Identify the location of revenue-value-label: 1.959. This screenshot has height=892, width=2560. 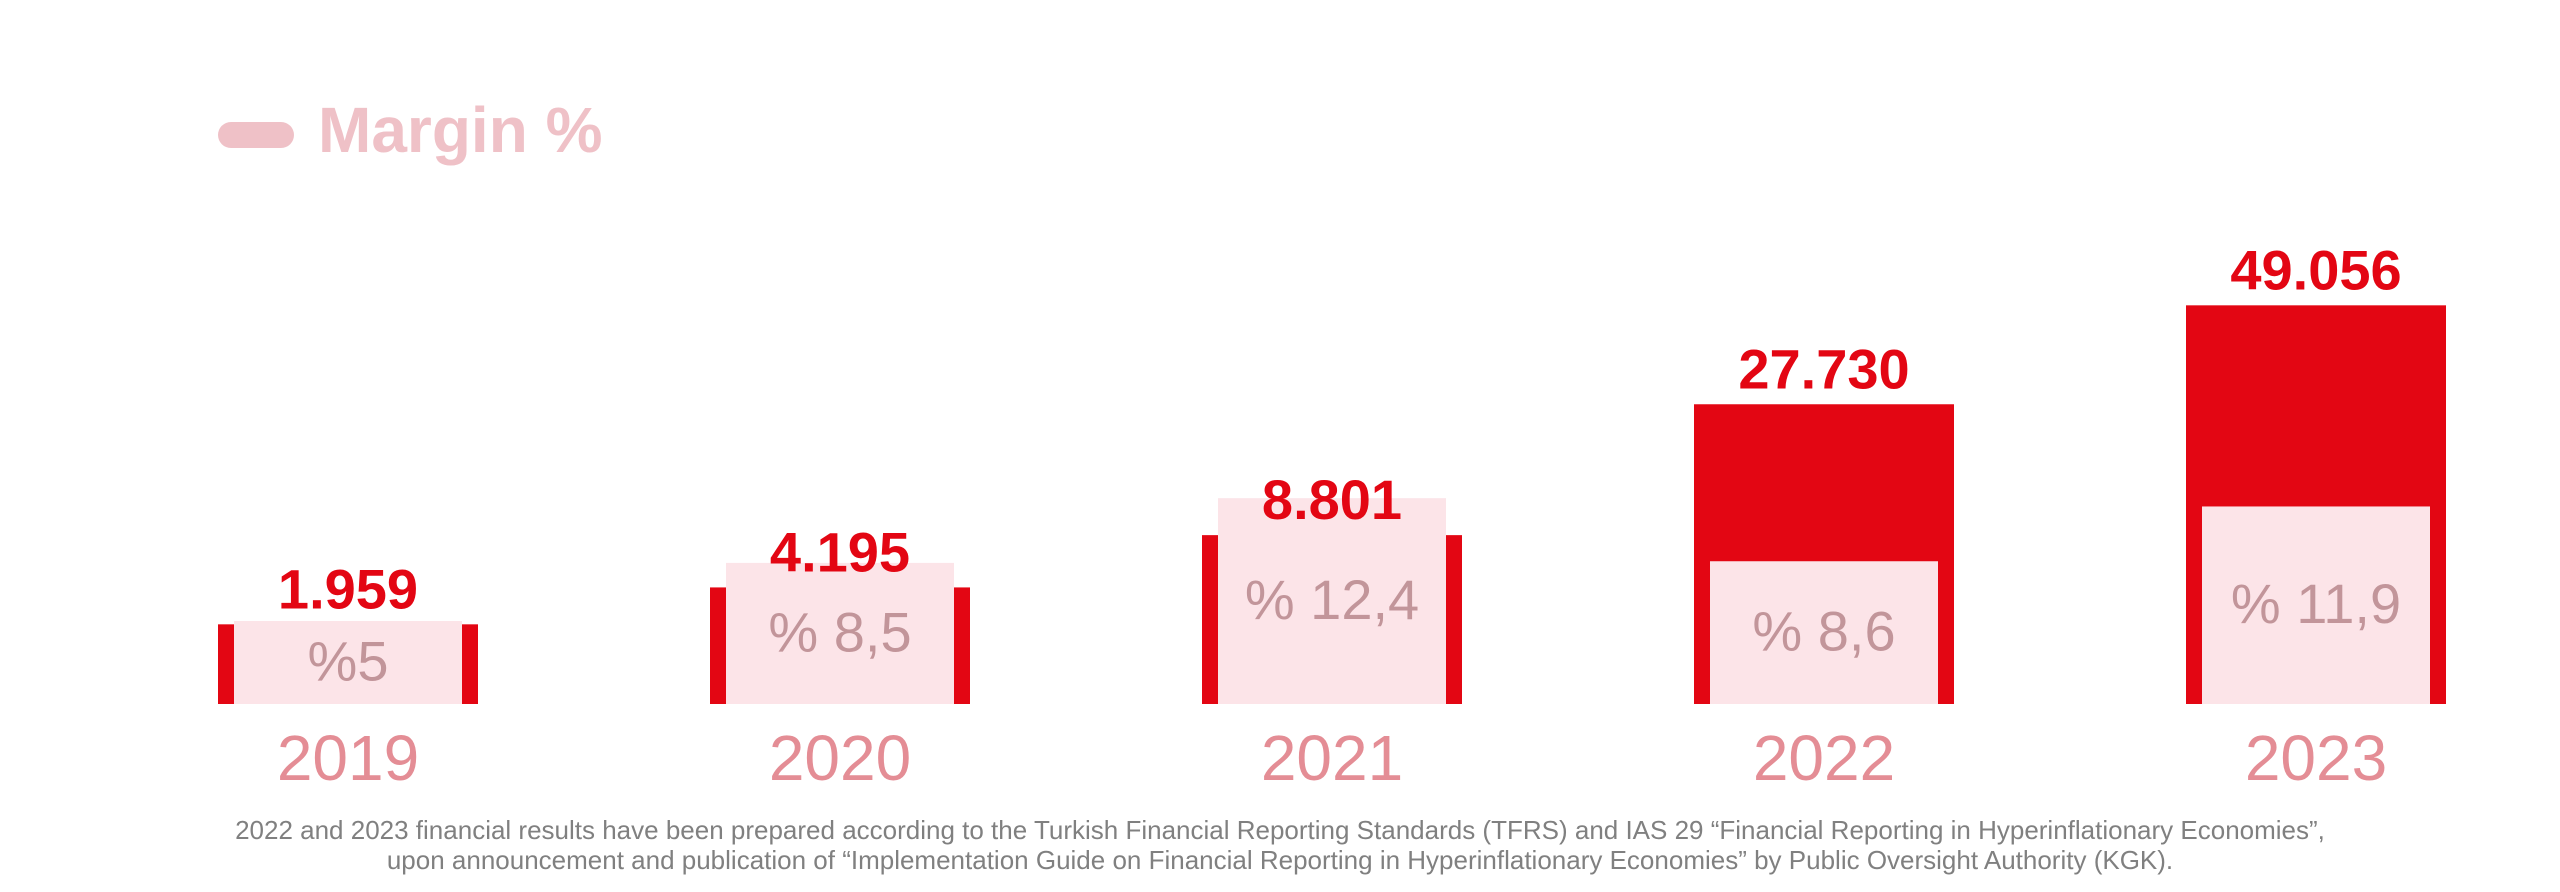
(348, 588).